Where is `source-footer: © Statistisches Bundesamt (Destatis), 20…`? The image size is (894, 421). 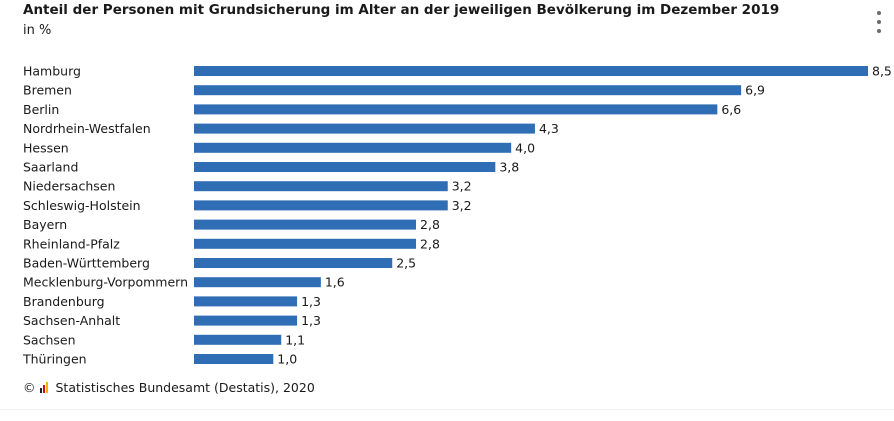
source-footer: © Statistisches Bundesamt (Destatis), 20… is located at coordinates (169, 387).